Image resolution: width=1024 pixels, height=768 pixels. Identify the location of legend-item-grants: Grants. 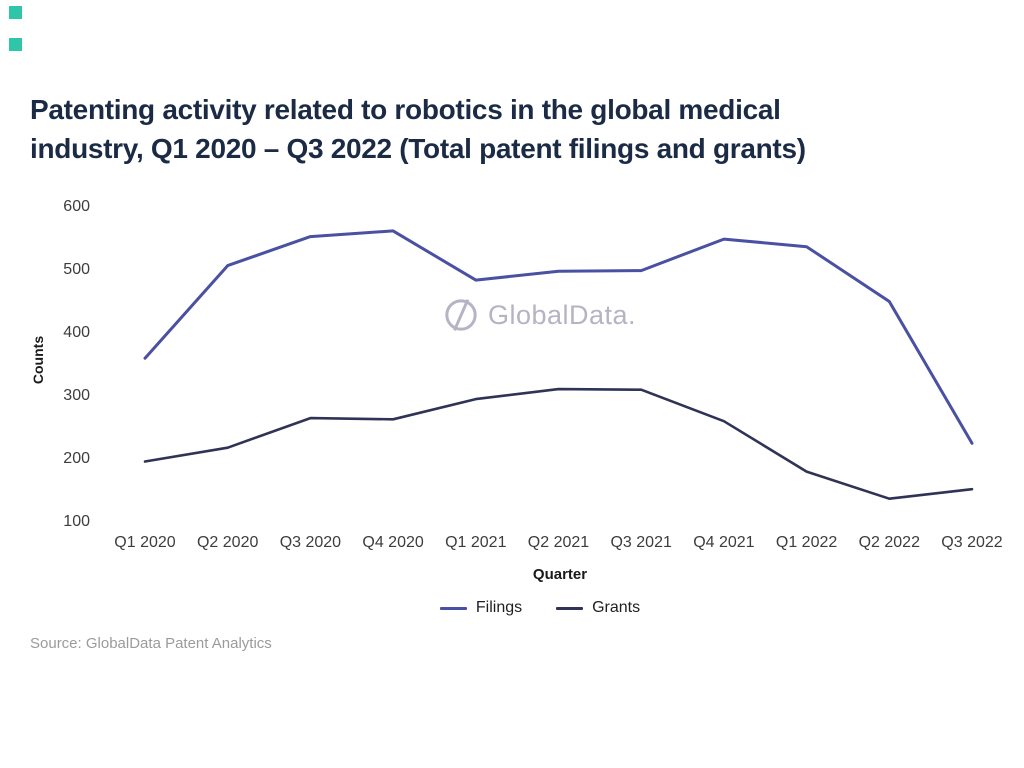
(598, 608).